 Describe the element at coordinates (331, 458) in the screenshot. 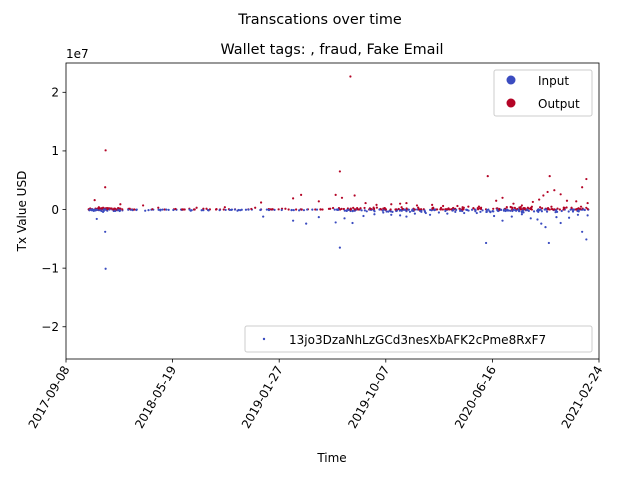

I see `x-axis-label: Time` at that location.